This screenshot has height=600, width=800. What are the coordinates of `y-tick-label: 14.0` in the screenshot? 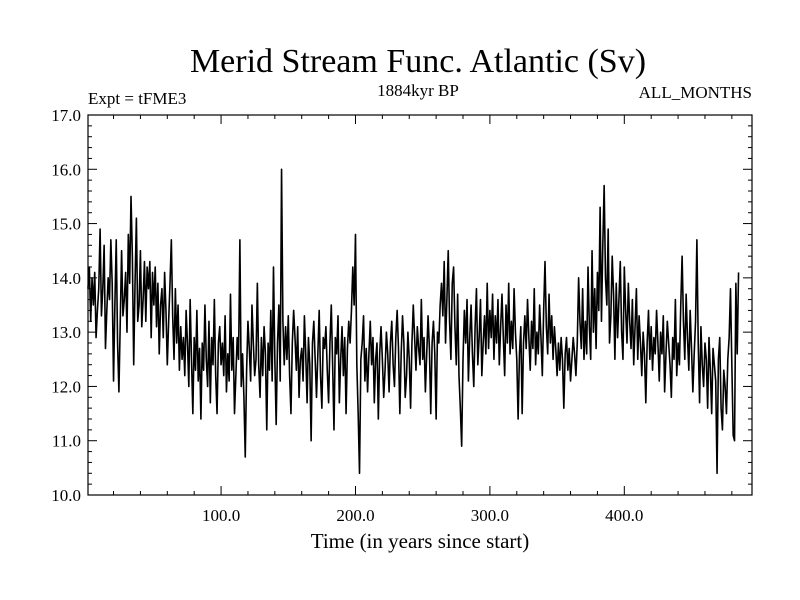 It's located at (66, 278).